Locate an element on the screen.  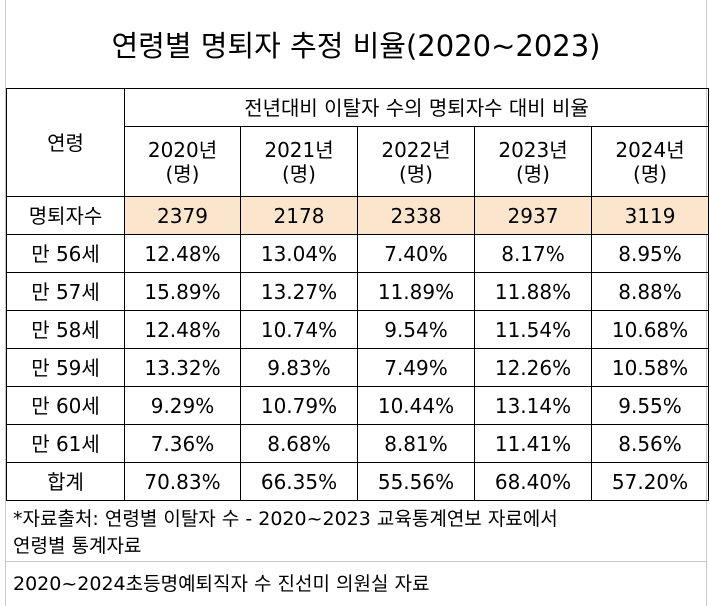
source-line: *자료출처: 연령별 이탈자 수 - 2020~2023 교육통계연보 자료에서 is located at coordinates (285, 519).